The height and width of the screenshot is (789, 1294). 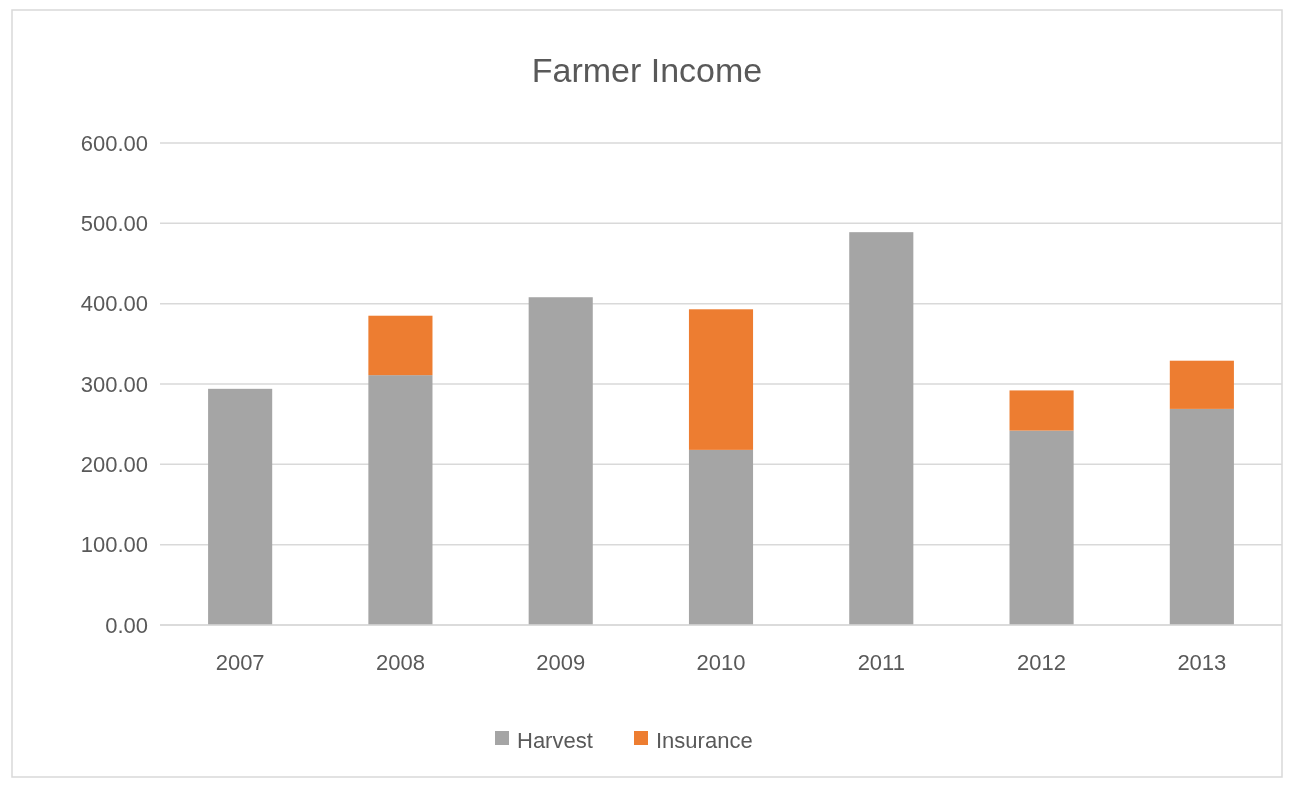 What do you see at coordinates (1042, 662) in the screenshot?
I see `x-tick-label: 2012` at bounding box center [1042, 662].